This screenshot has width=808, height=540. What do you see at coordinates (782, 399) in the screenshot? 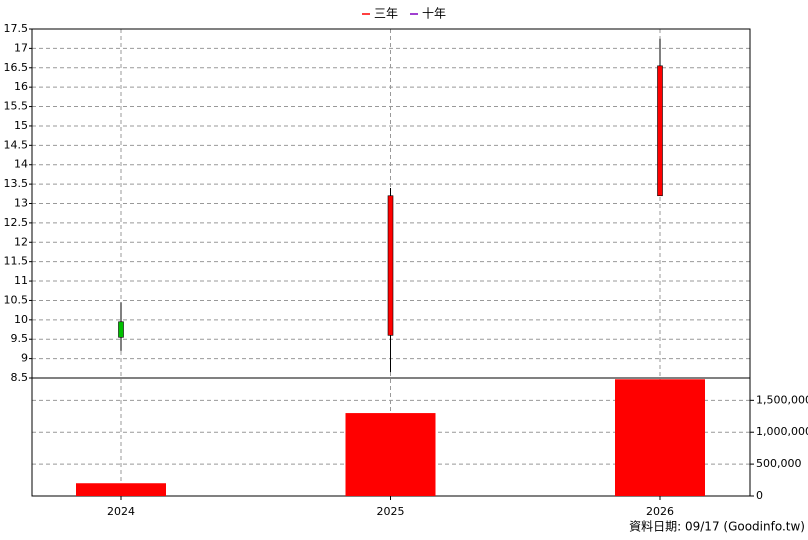
I see `y2-tick-label: 1,500,000` at bounding box center [782, 399].